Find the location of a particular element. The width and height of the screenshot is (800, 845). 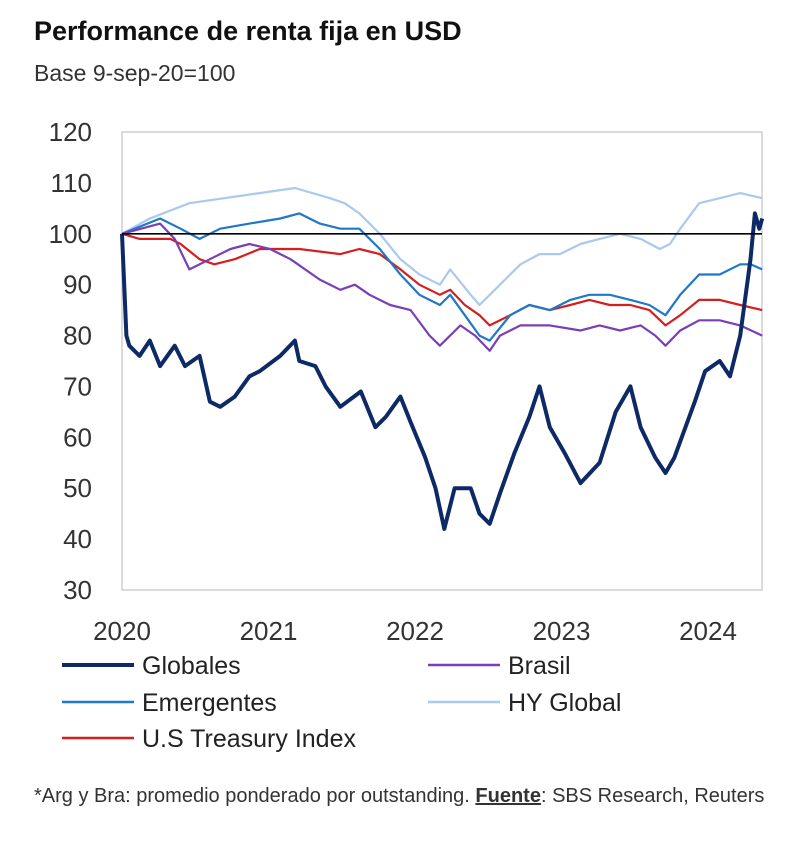

series-line-hy-global is located at coordinates (442, 246).